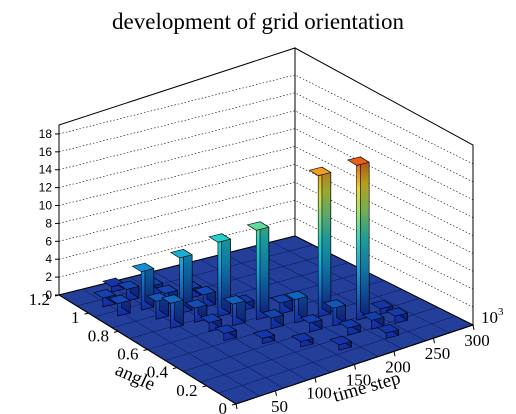 The height and width of the screenshot is (414, 516). Describe the element at coordinates (46, 188) in the screenshot. I see `z-tick-label: 12` at that location.